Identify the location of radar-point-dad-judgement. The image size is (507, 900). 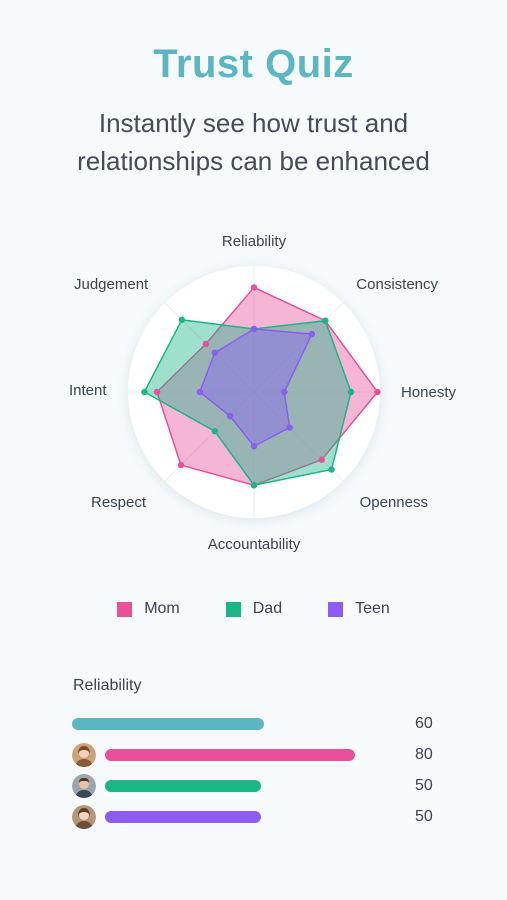
(182, 320).